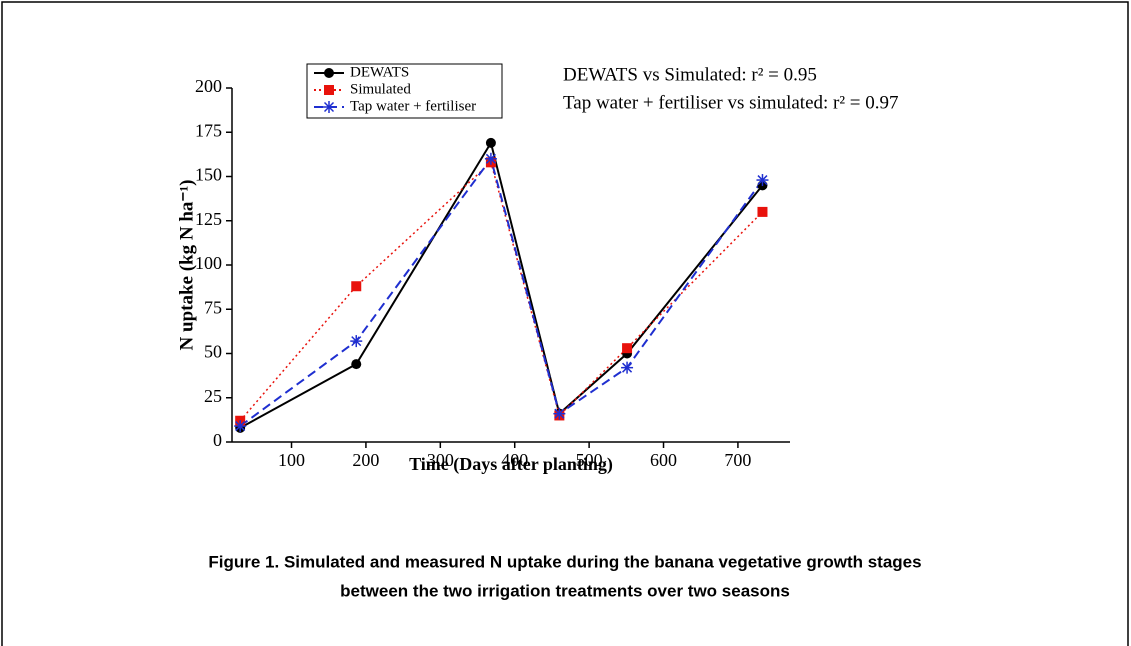  What do you see at coordinates (213, 307) in the screenshot?
I see `y-tick-label: 75` at bounding box center [213, 307].